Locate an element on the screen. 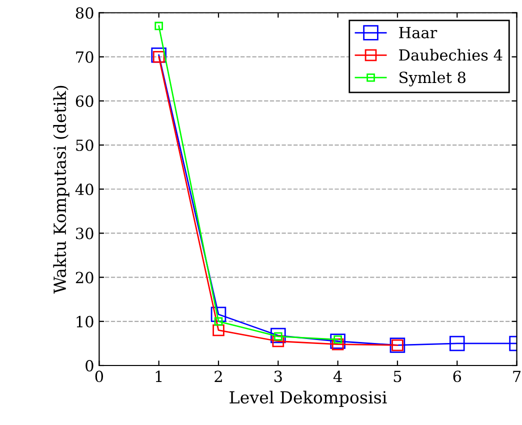 This screenshot has width=522, height=425. x-tick-label: 0 is located at coordinates (99, 376).